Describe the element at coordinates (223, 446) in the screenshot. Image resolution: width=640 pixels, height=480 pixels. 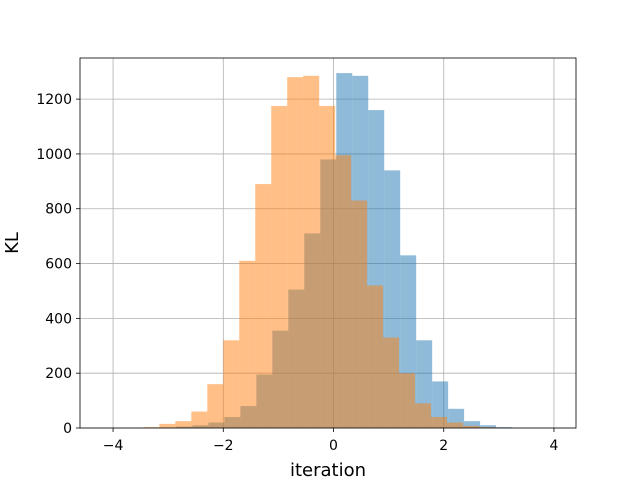
I see `x-tick-label: −2` at that location.